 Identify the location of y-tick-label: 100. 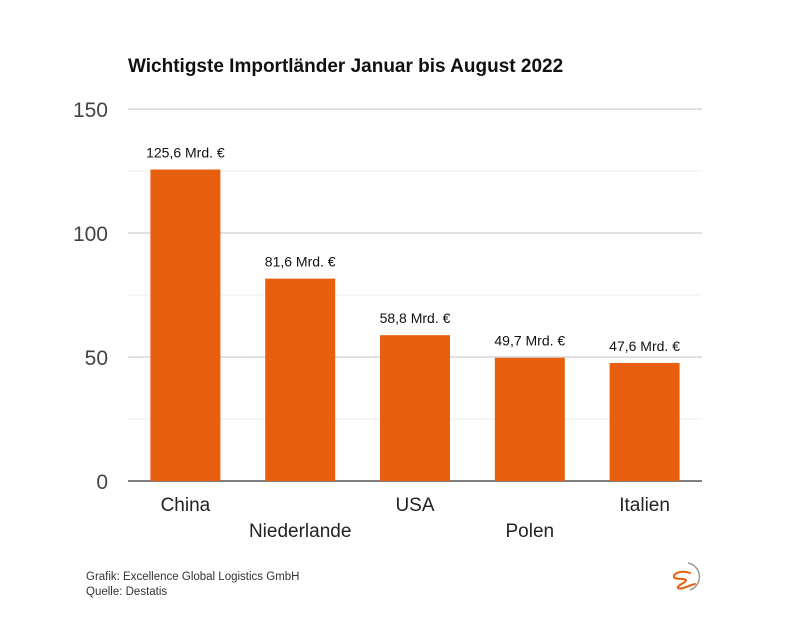
(90, 234).